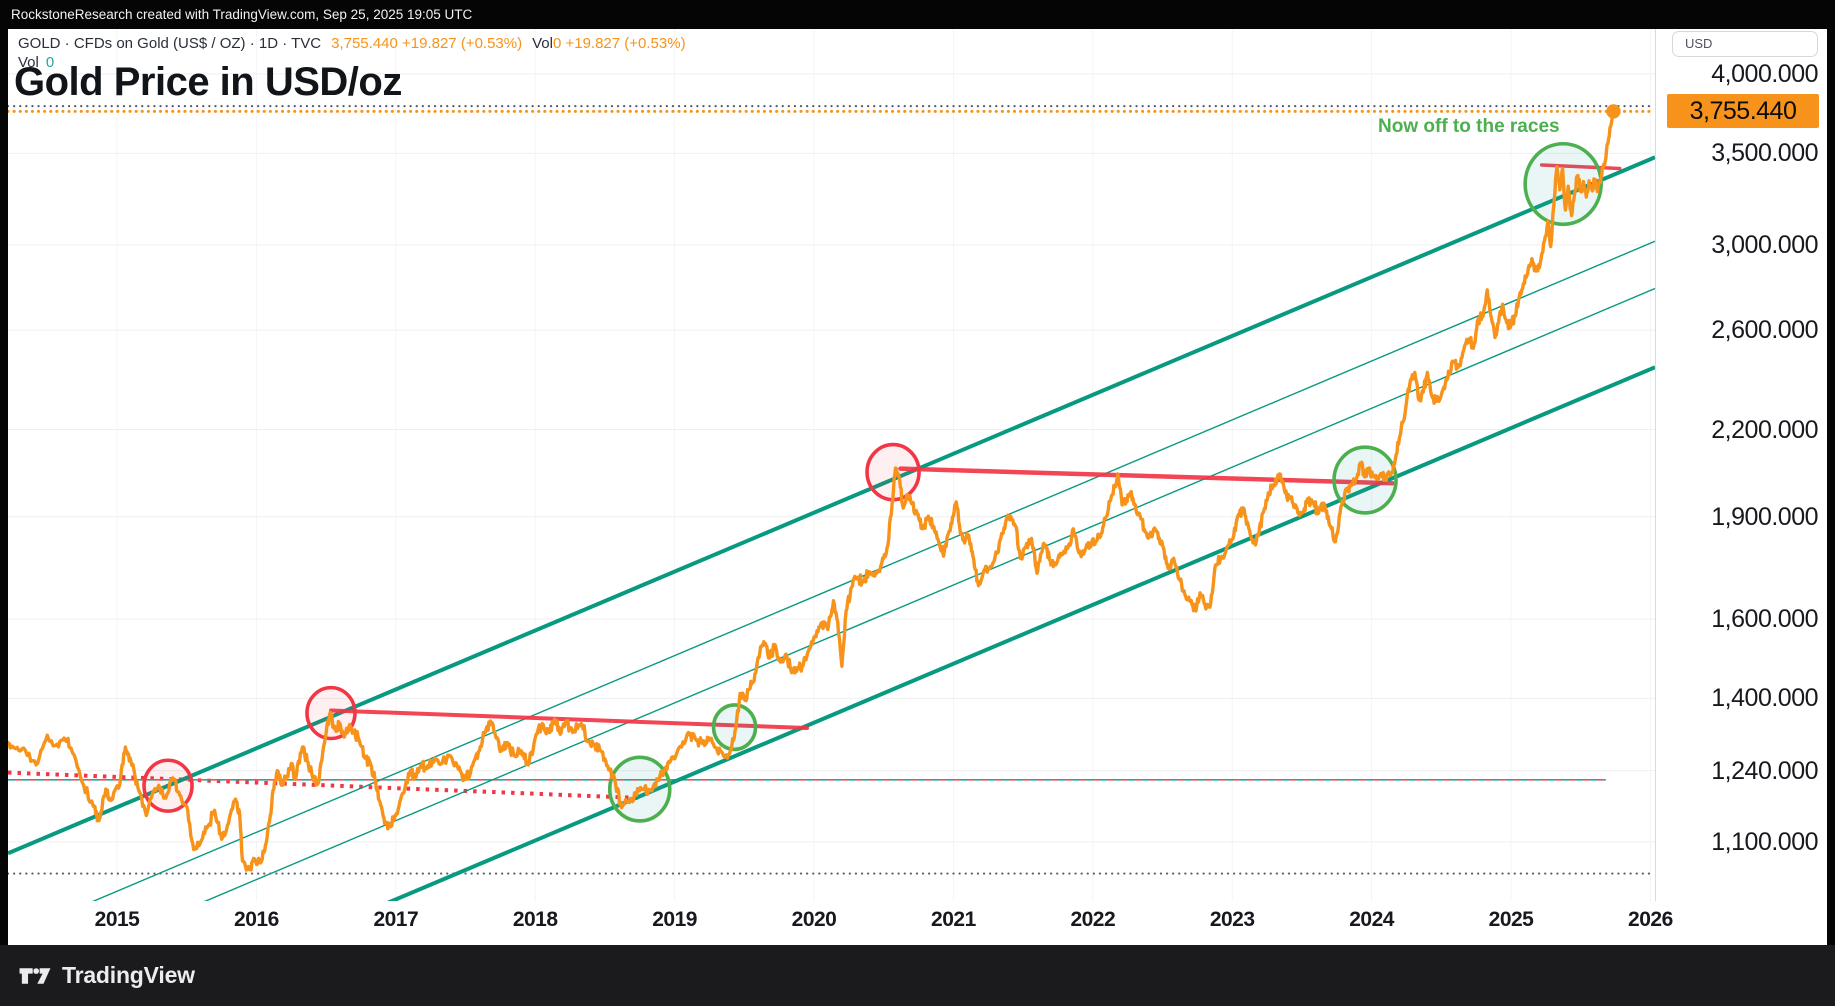 Image resolution: width=1835 pixels, height=1006 pixels. What do you see at coordinates (1745, 44) in the screenshot?
I see `currency-chip: USD` at bounding box center [1745, 44].